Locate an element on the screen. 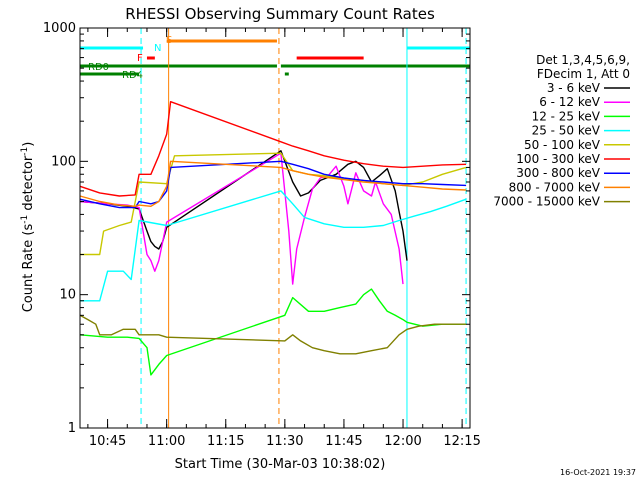 This screenshot has height=480, width=640. y-axis-label-end: ) is located at coordinates (28, 144).